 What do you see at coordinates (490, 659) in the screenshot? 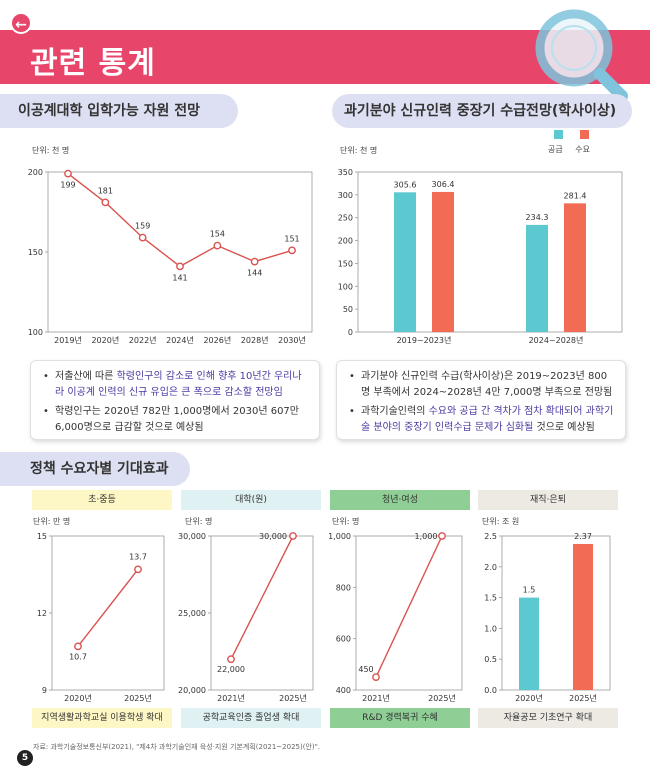
I see `y-tick-label: 0.5` at bounding box center [490, 659].